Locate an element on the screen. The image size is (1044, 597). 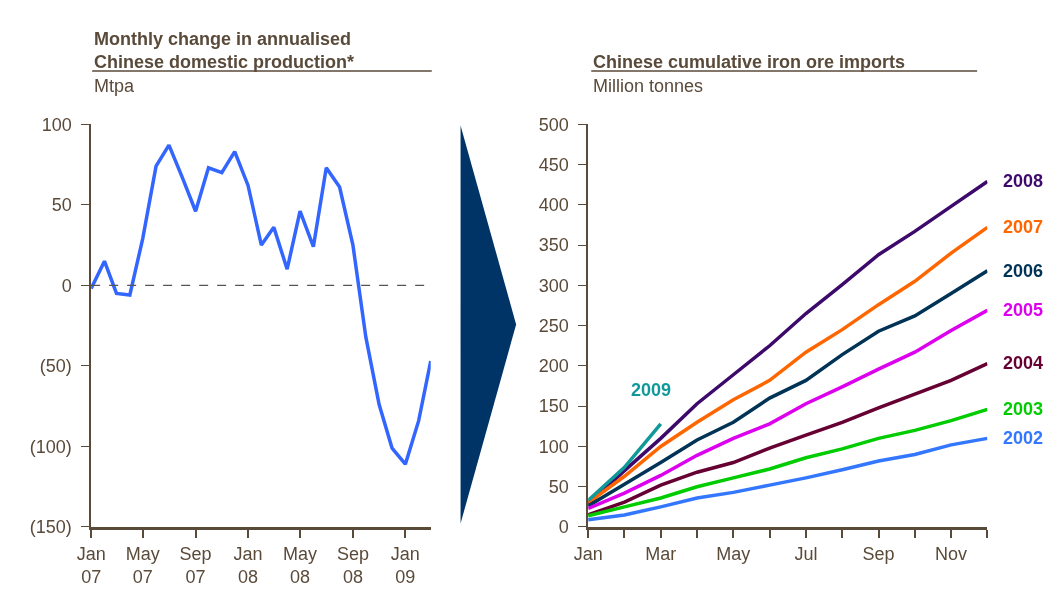
y-tick-label: 200 is located at coordinates (553, 366).